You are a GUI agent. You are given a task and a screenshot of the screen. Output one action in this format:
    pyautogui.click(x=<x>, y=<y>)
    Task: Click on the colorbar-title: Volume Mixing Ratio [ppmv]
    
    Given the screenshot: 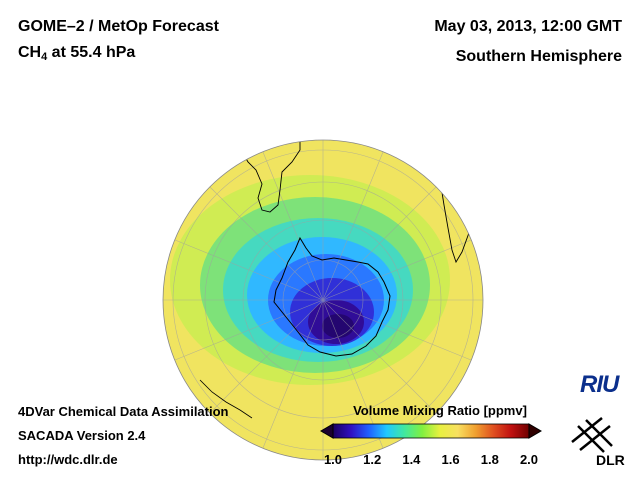 What is the action you would take?
    pyautogui.click(x=440, y=410)
    